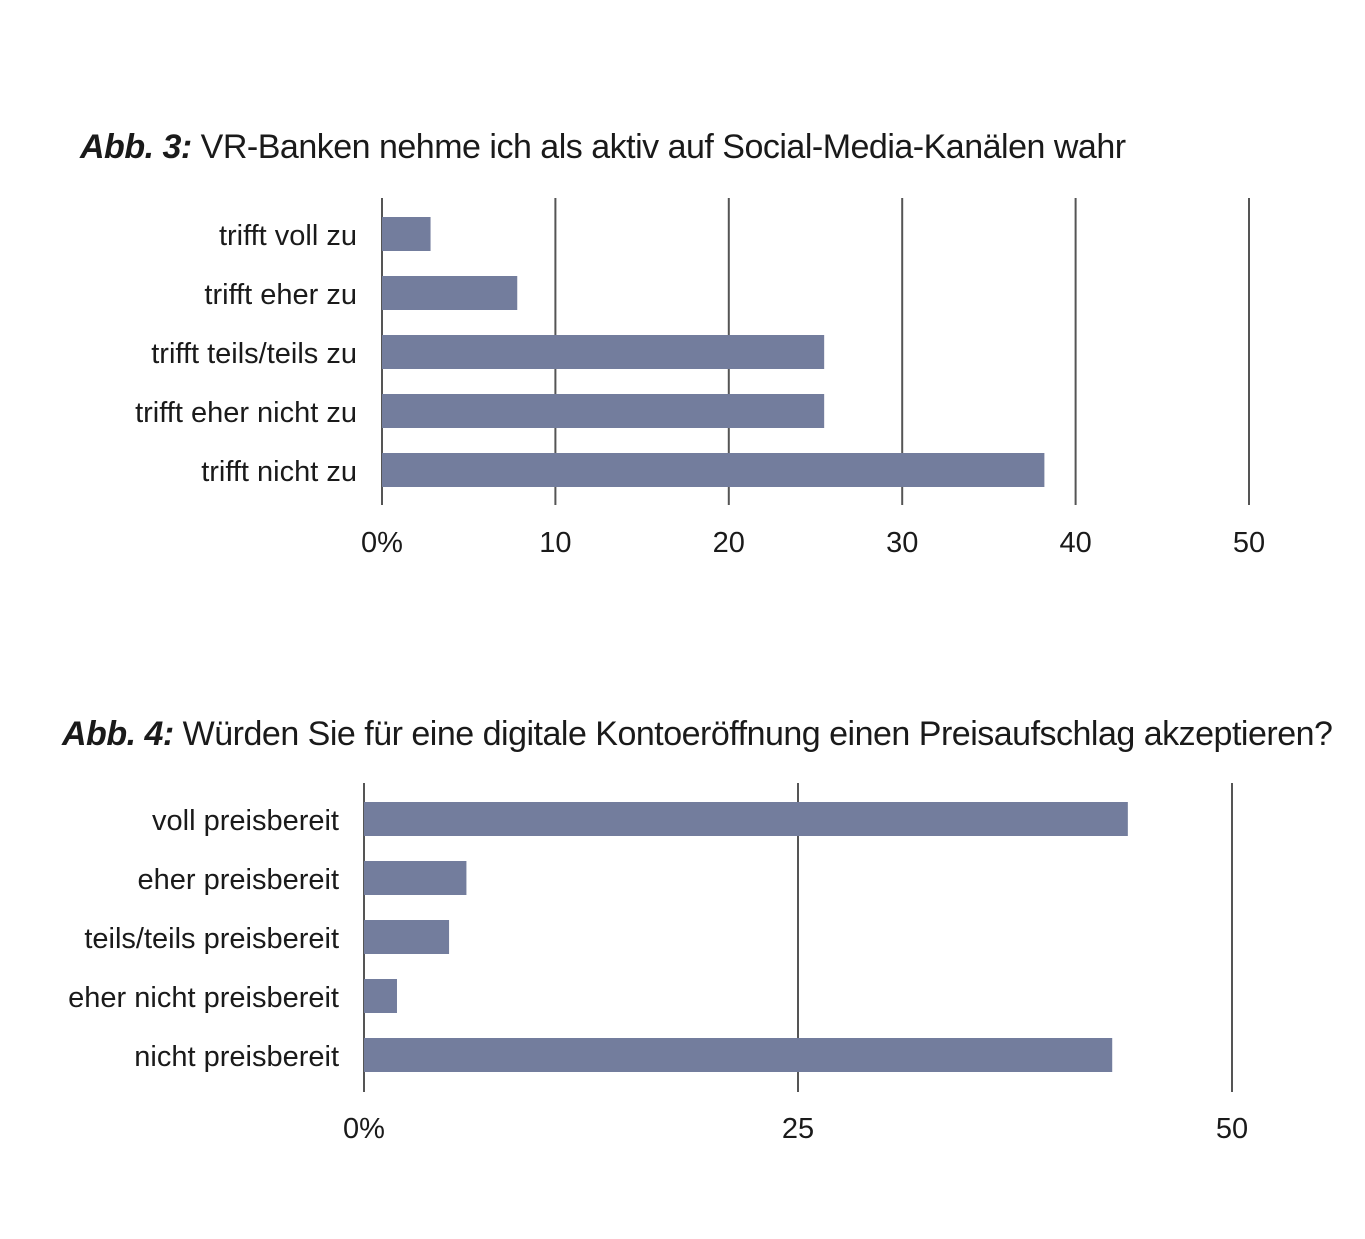  I want to click on chart-1-category-label-1: trifft eher zu, so click(280, 295).